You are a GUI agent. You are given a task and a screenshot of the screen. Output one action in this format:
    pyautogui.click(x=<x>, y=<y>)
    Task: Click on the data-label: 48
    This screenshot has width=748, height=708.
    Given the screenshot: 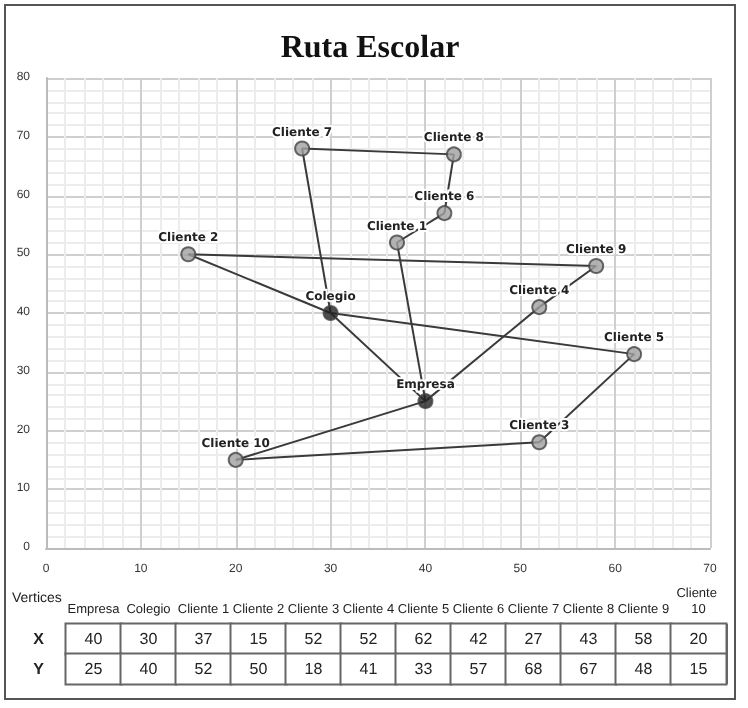 What is the action you would take?
    pyautogui.click(x=644, y=669)
    